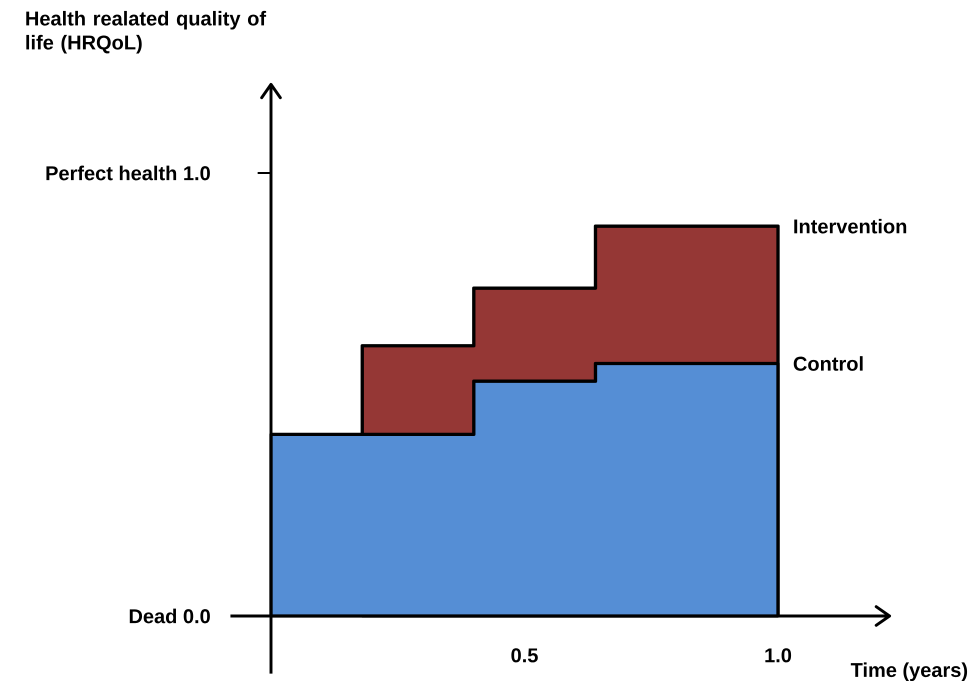 The width and height of the screenshot is (979, 690). What do you see at coordinates (524, 655) in the screenshot?
I see `x-tick-label: 0.5` at bounding box center [524, 655].